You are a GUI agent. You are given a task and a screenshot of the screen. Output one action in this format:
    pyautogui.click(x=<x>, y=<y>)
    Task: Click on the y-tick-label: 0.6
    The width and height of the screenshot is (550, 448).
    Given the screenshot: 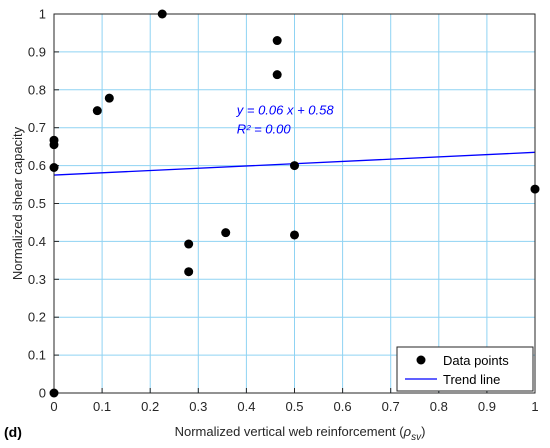 What is the action you would take?
    pyautogui.click(x=37, y=165)
    